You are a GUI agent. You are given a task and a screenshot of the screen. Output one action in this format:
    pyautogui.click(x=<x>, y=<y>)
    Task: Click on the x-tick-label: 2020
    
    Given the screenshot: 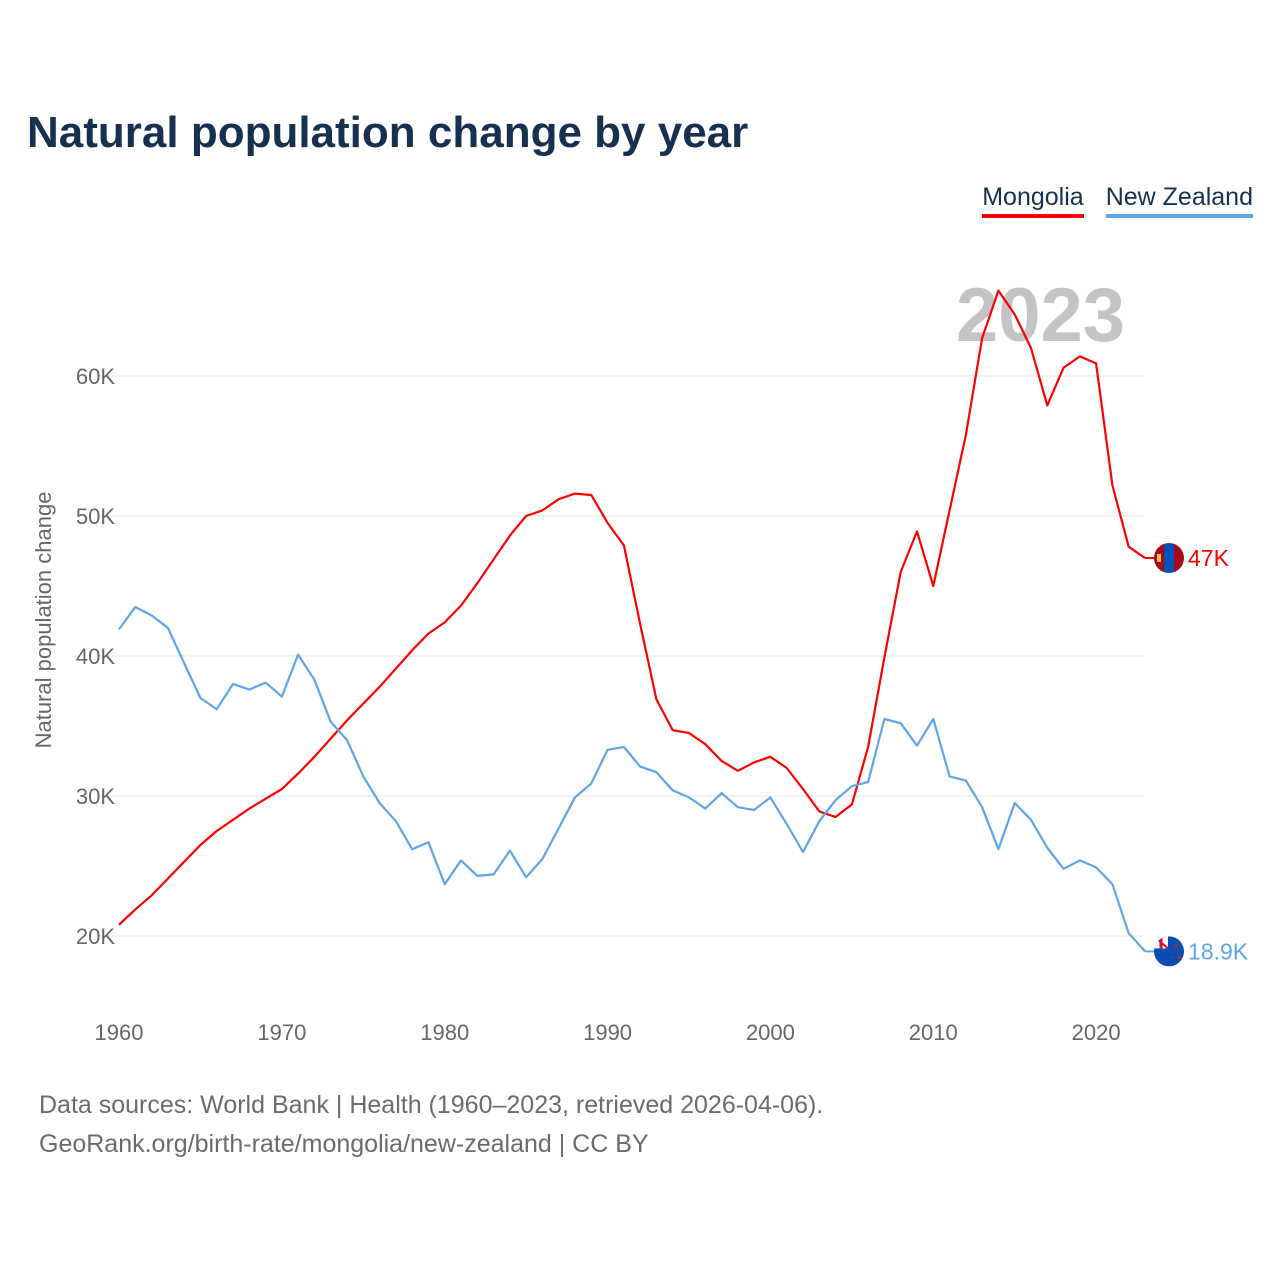 What is the action you would take?
    pyautogui.click(x=1096, y=1032)
    